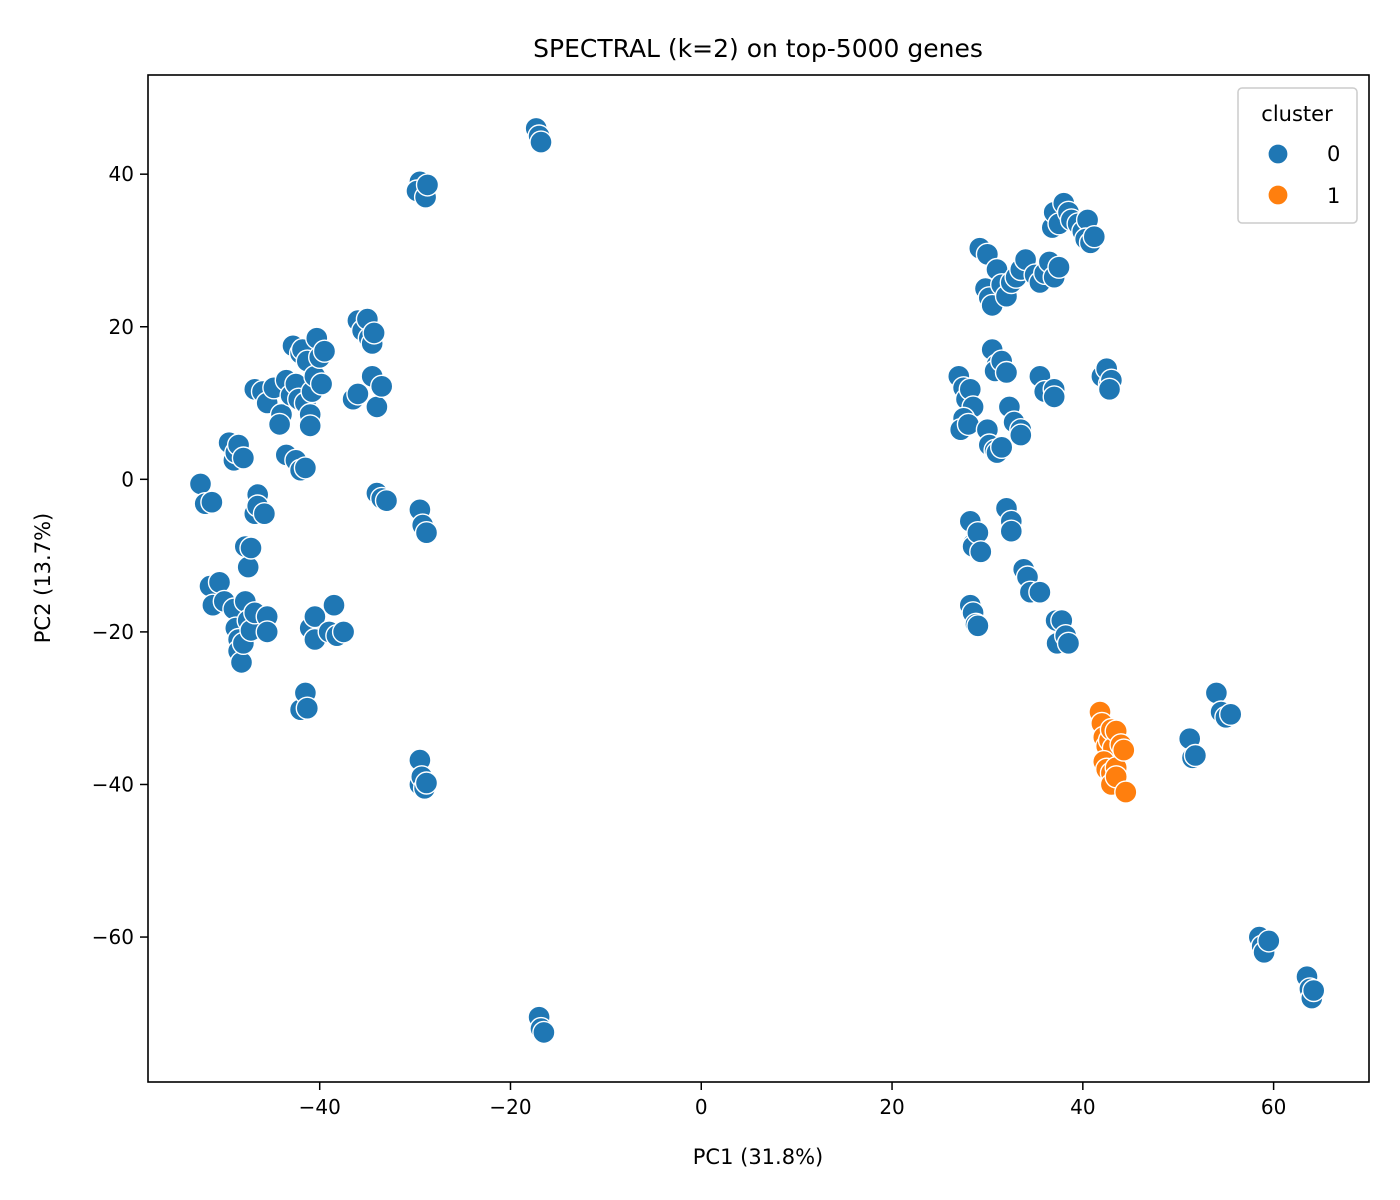 The height and width of the screenshot is (1200, 1400). What do you see at coordinates (121, 174) in the screenshot?
I see `y-tick-label-0: 40` at bounding box center [121, 174].